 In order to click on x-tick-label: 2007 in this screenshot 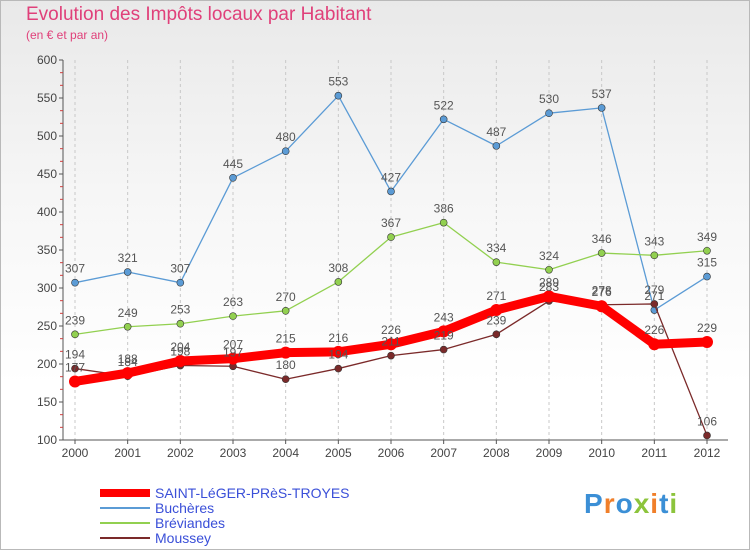, I will do `click(443, 453)`.